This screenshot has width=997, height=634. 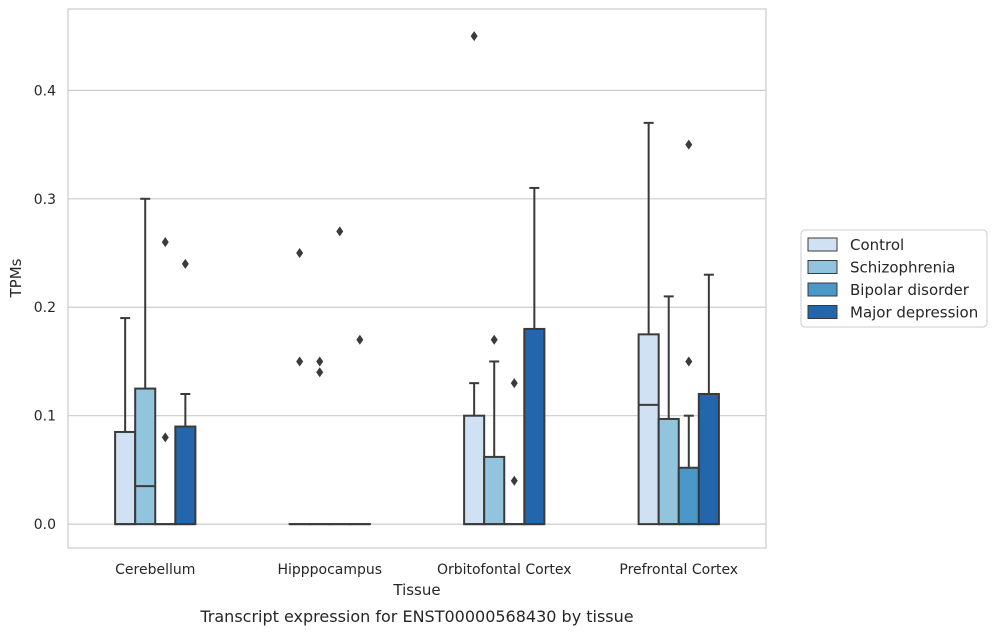 I want to click on x-tick-label: Orbitofontal Cortex, so click(x=504, y=570).